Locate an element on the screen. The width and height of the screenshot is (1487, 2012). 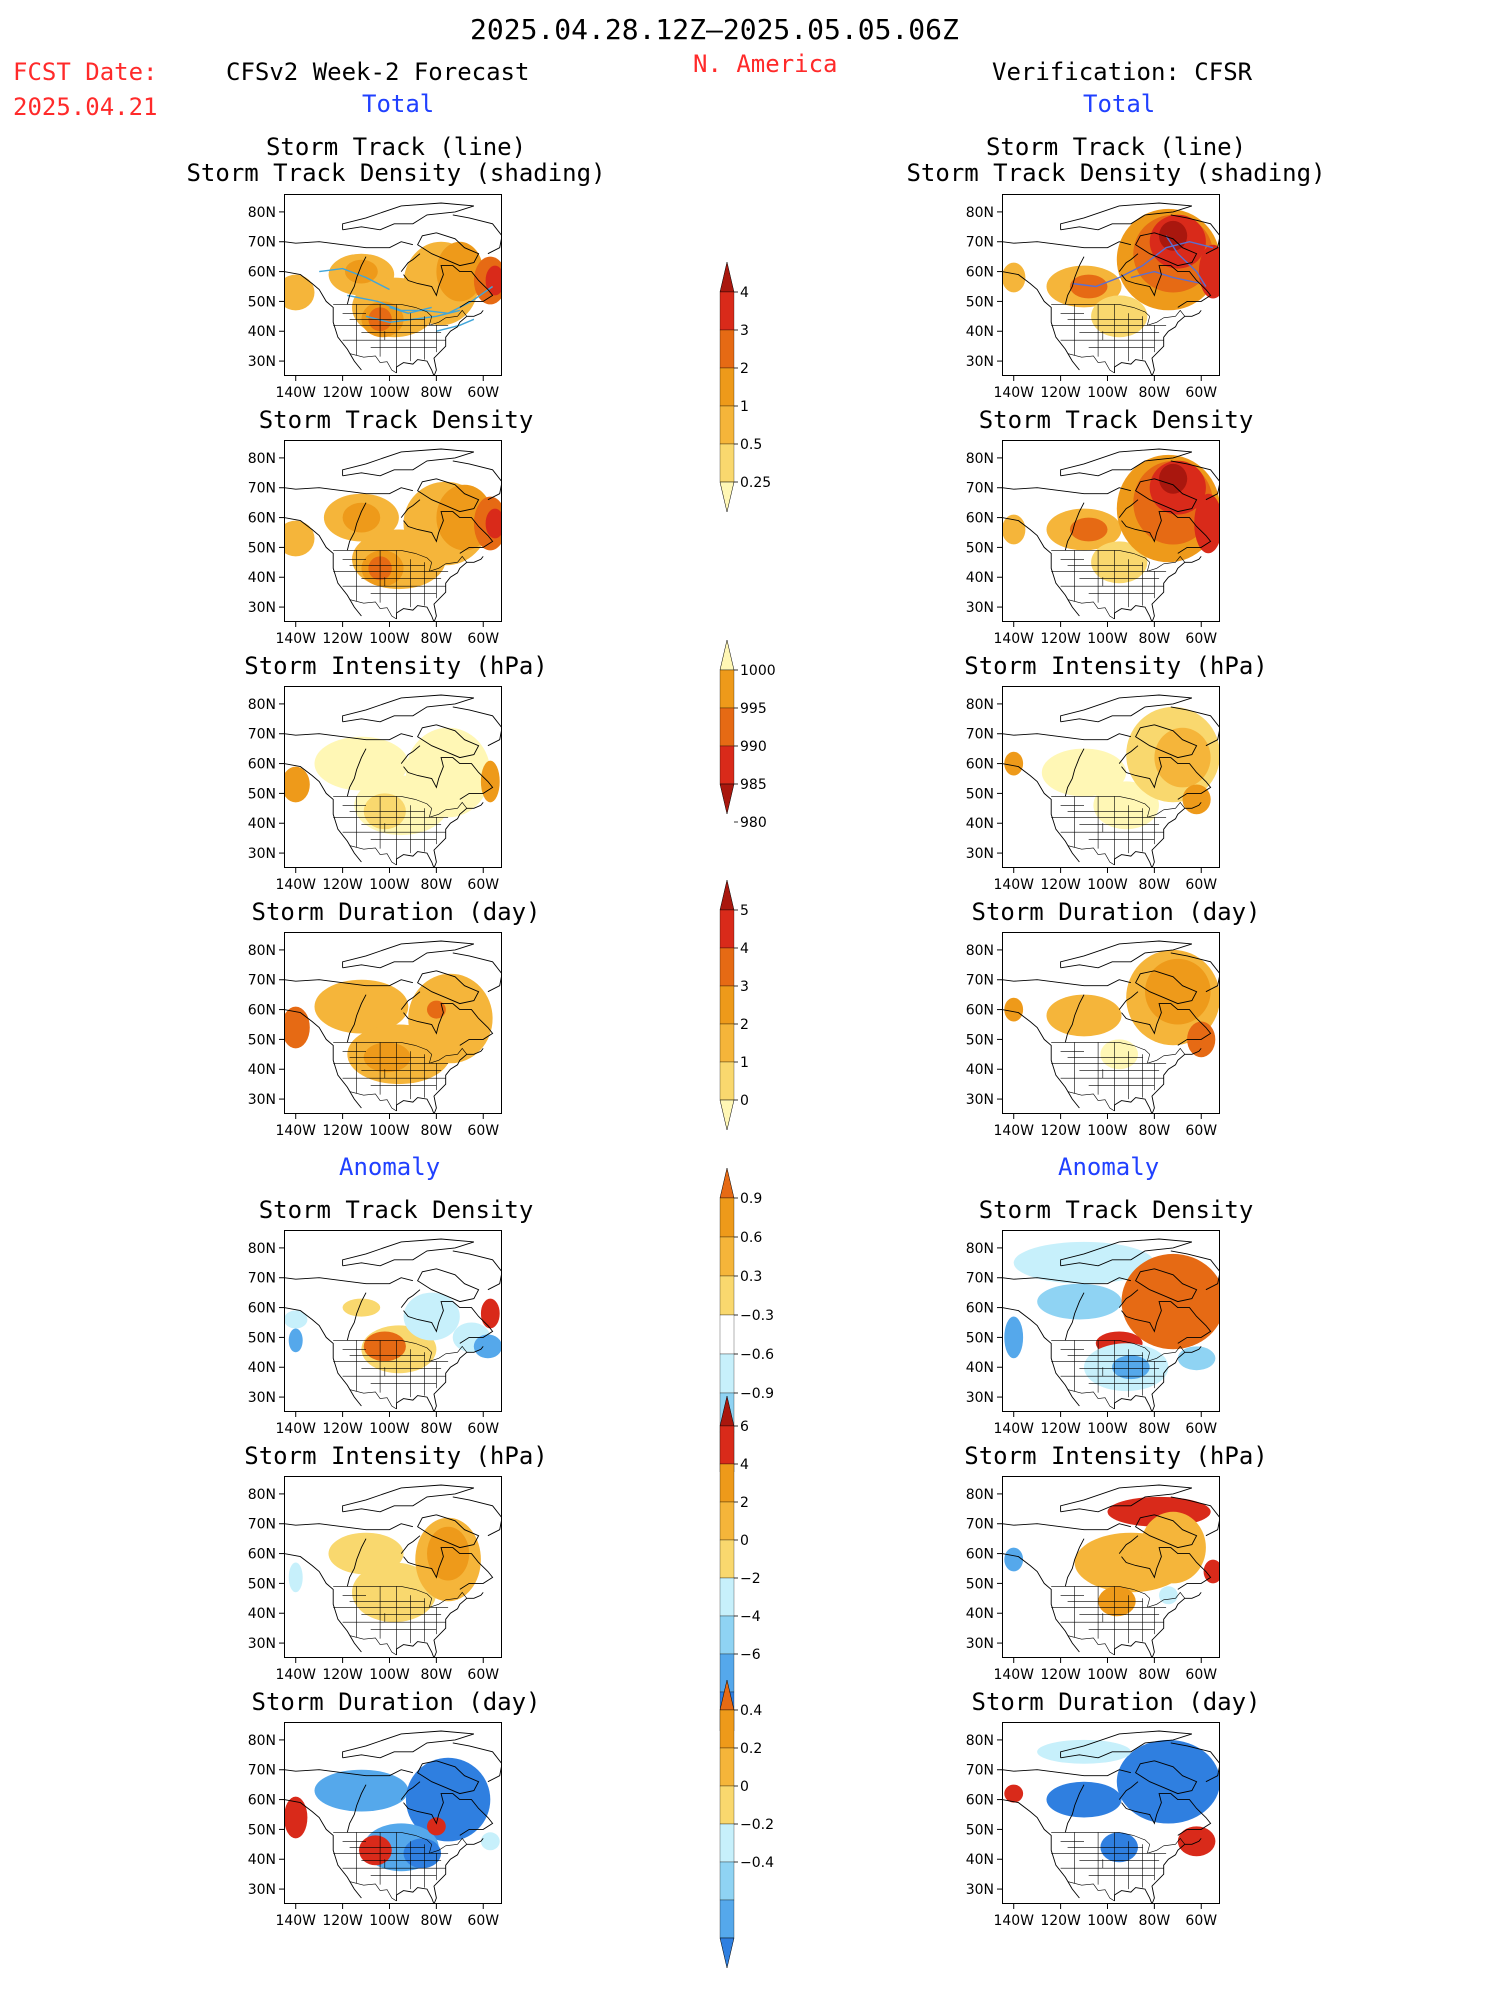
colorbar-label: 5 is located at coordinates (744, 911).